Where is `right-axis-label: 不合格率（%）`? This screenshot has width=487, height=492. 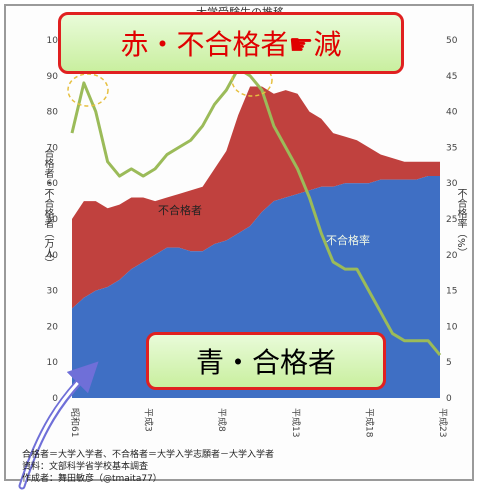
right-axis-label: 不合格率（%） is located at coordinates (460, 223).